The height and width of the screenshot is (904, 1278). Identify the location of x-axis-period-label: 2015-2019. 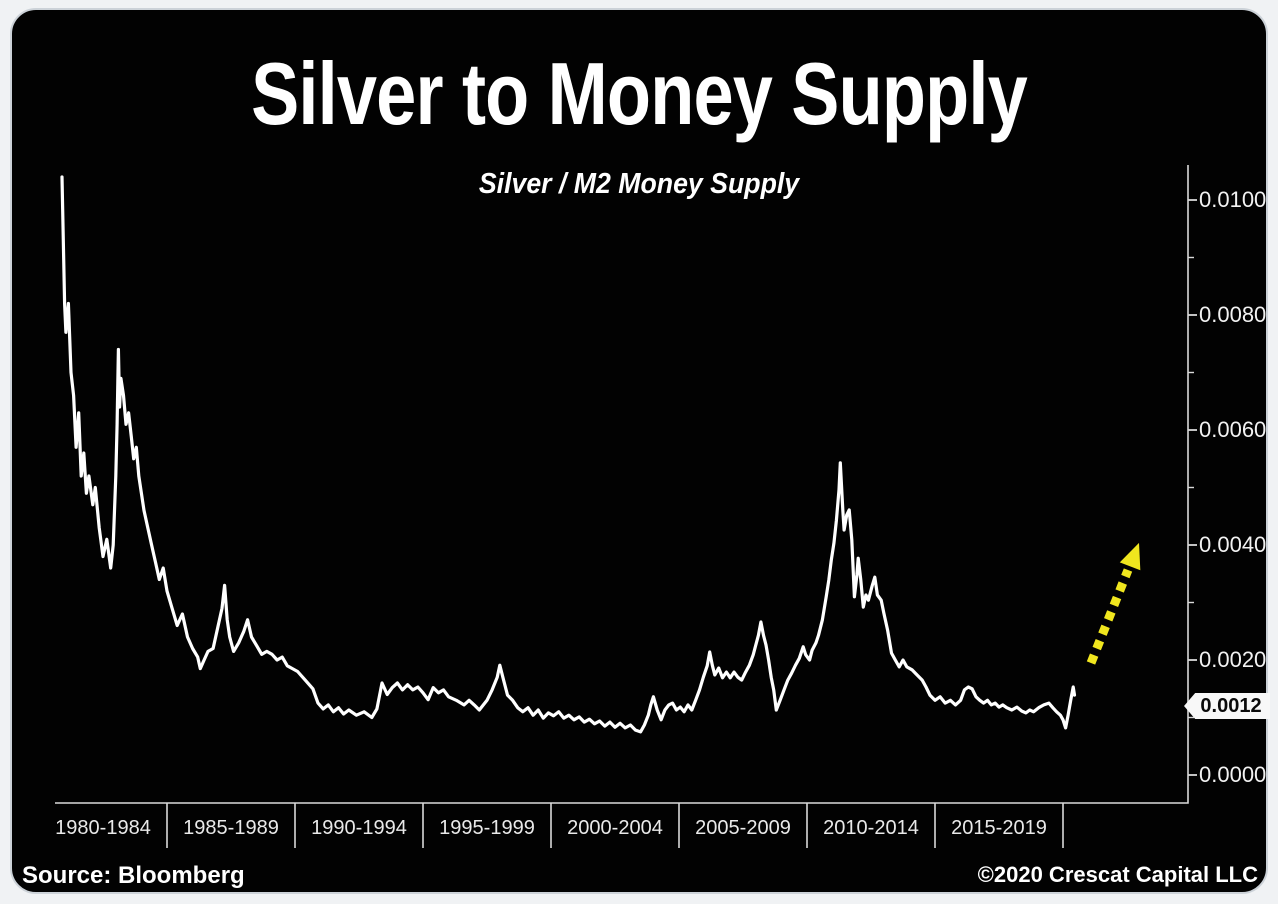
(999, 828).